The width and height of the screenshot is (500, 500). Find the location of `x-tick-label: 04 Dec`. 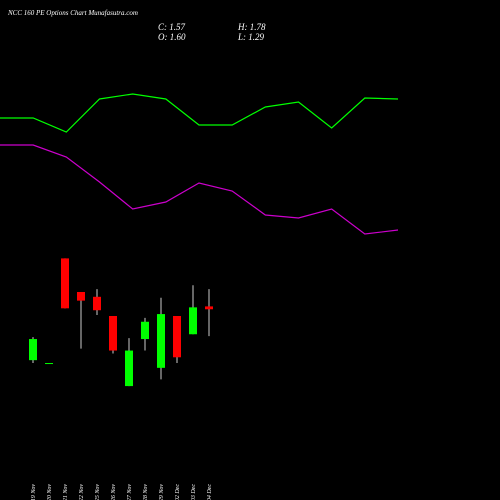

x-tick-label: 04 Dec is located at coordinates (209, 492).